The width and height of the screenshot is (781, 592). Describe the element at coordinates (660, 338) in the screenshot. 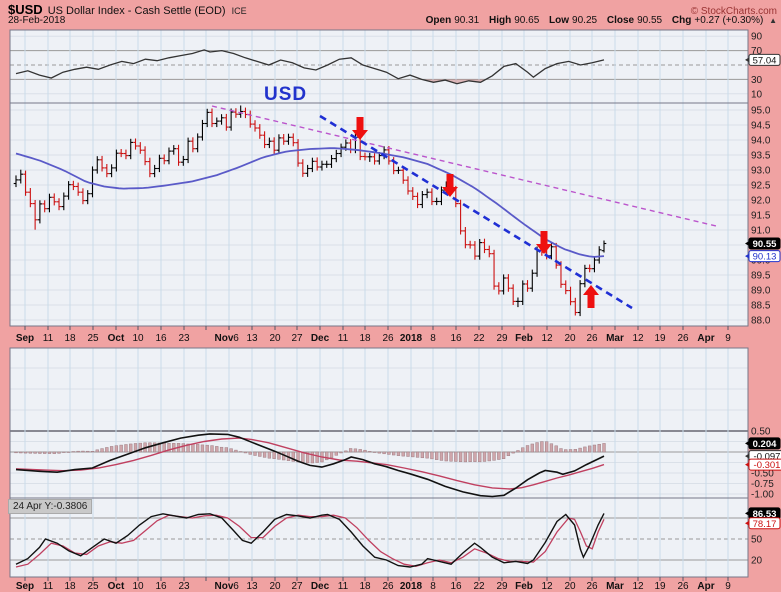

I see `date-label-mid: 19` at that location.